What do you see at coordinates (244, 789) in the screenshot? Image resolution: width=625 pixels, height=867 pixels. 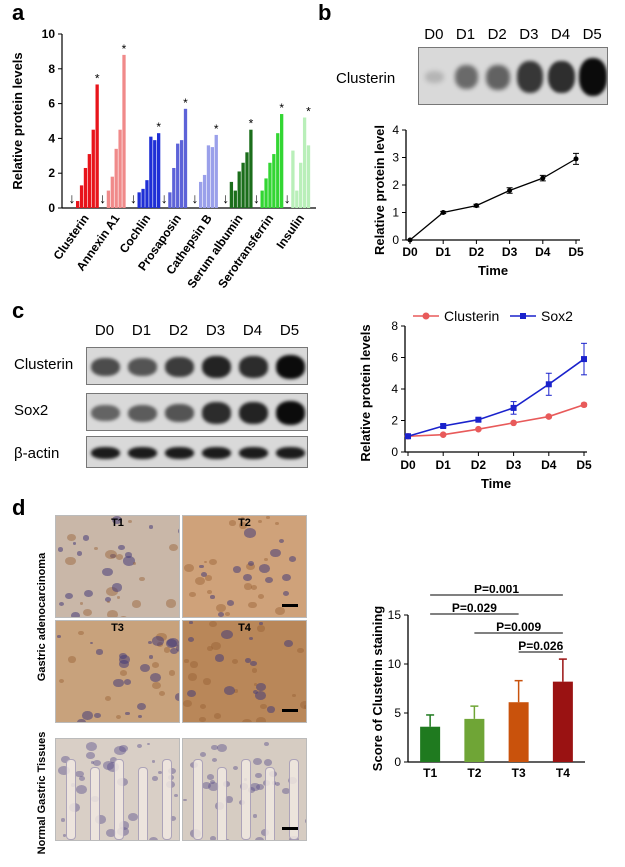 I see `histology-image-normal` at bounding box center [244, 789].